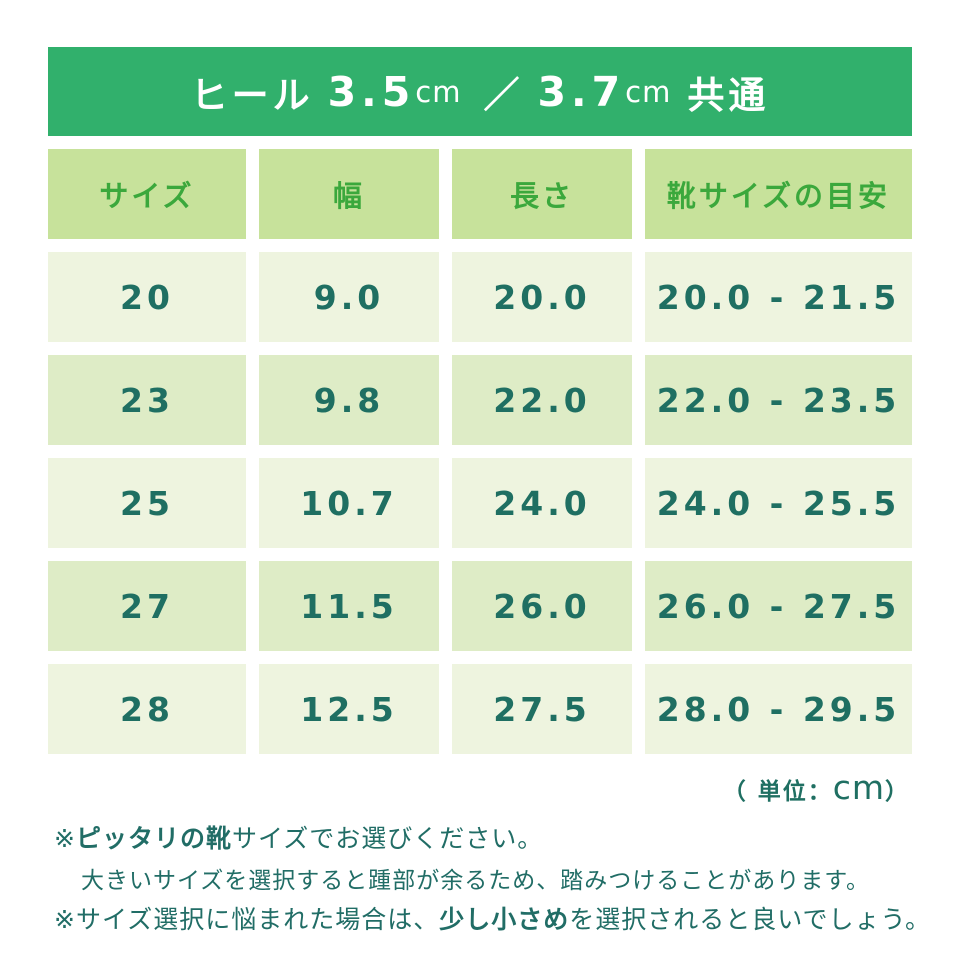  Describe the element at coordinates (648, 91) in the screenshot. I see `banner-unit-2: cm` at that location.